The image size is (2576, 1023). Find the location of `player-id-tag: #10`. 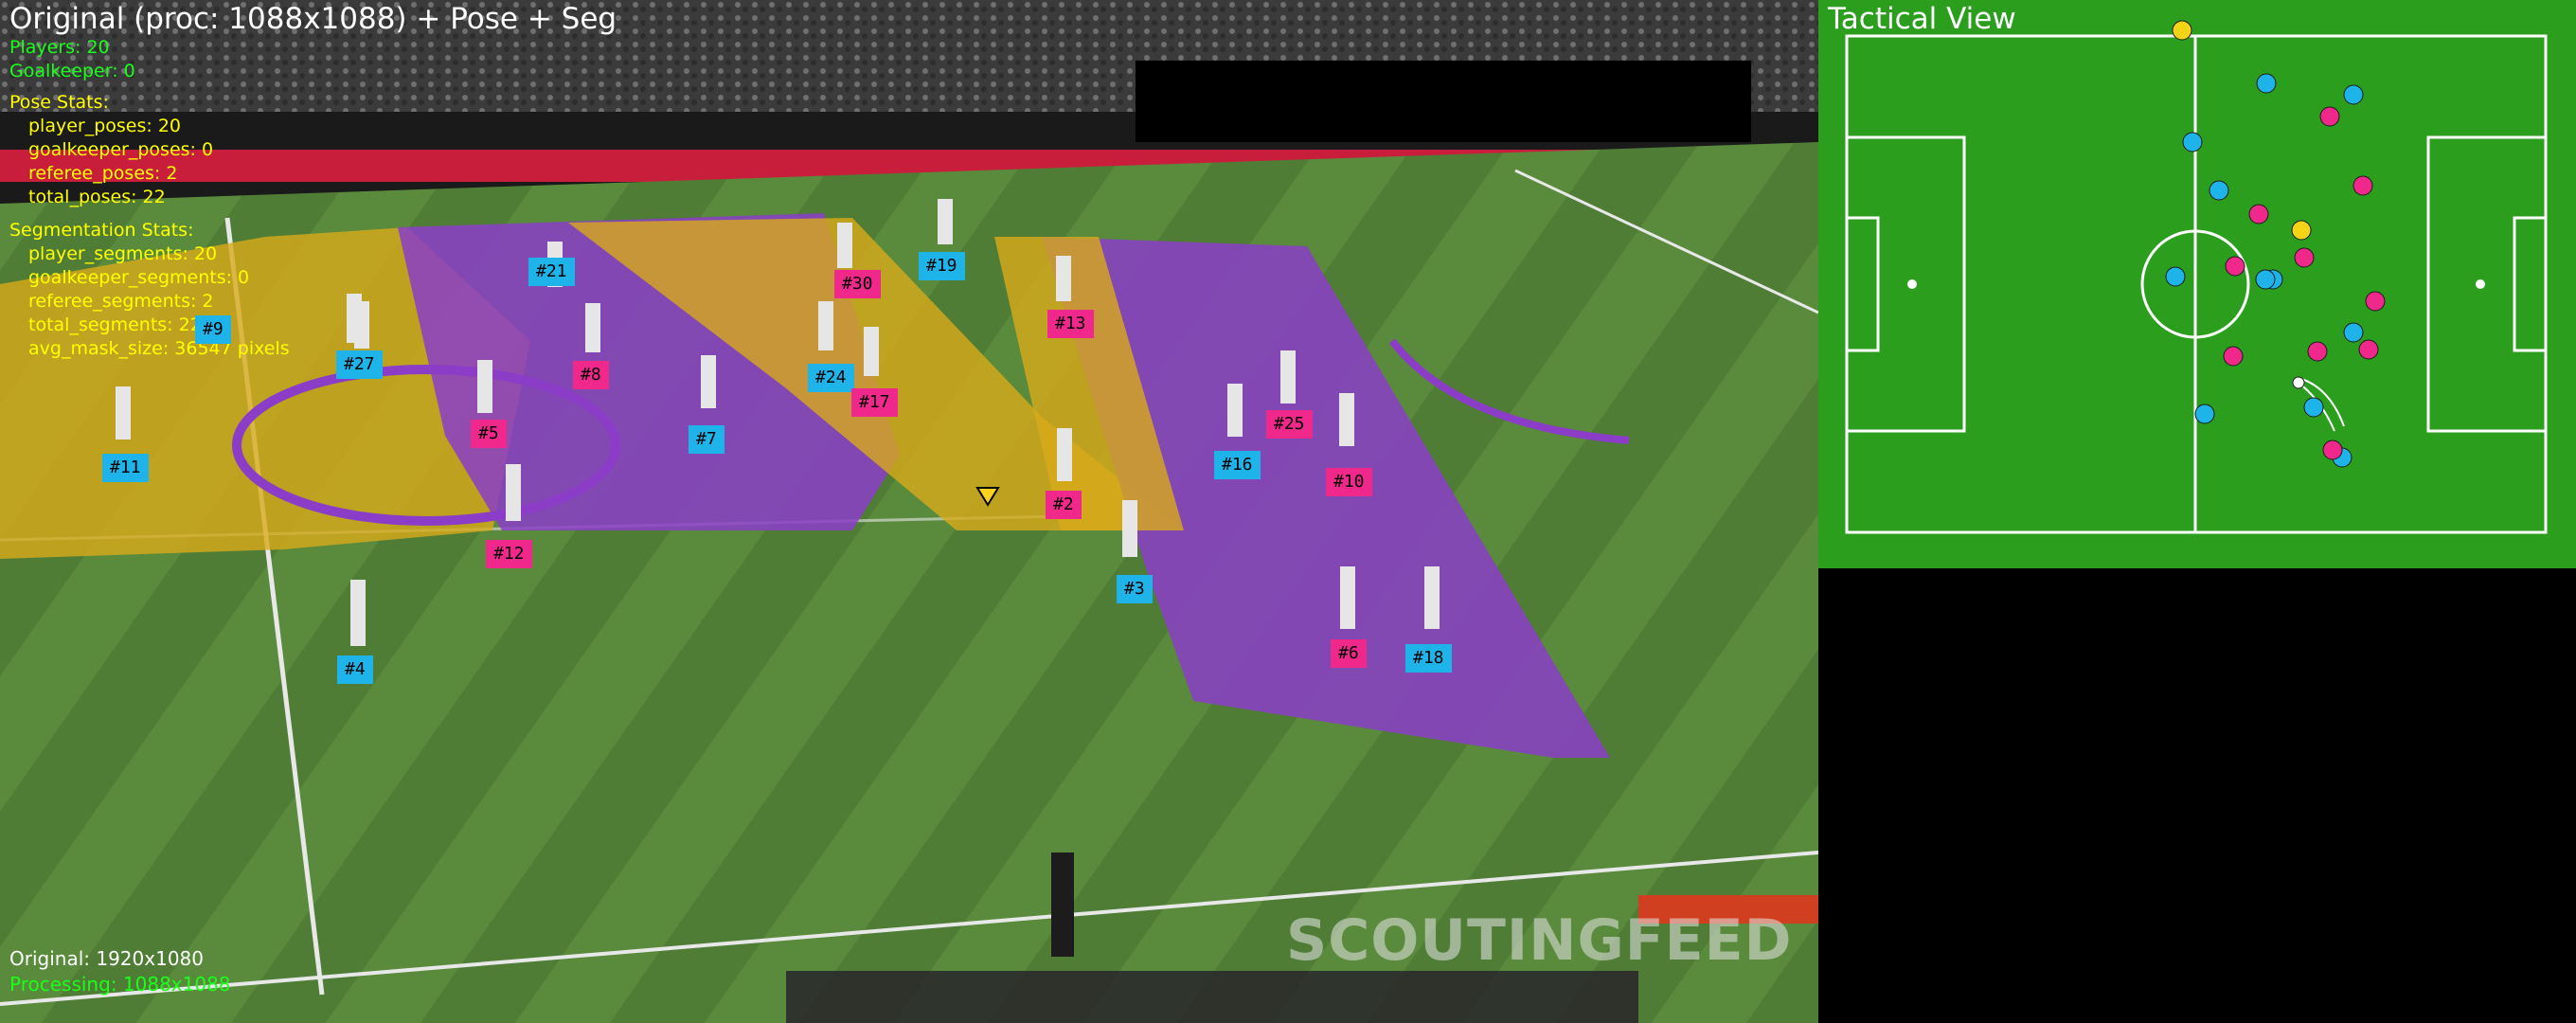

player-id-tag: #10 is located at coordinates (1349, 482).